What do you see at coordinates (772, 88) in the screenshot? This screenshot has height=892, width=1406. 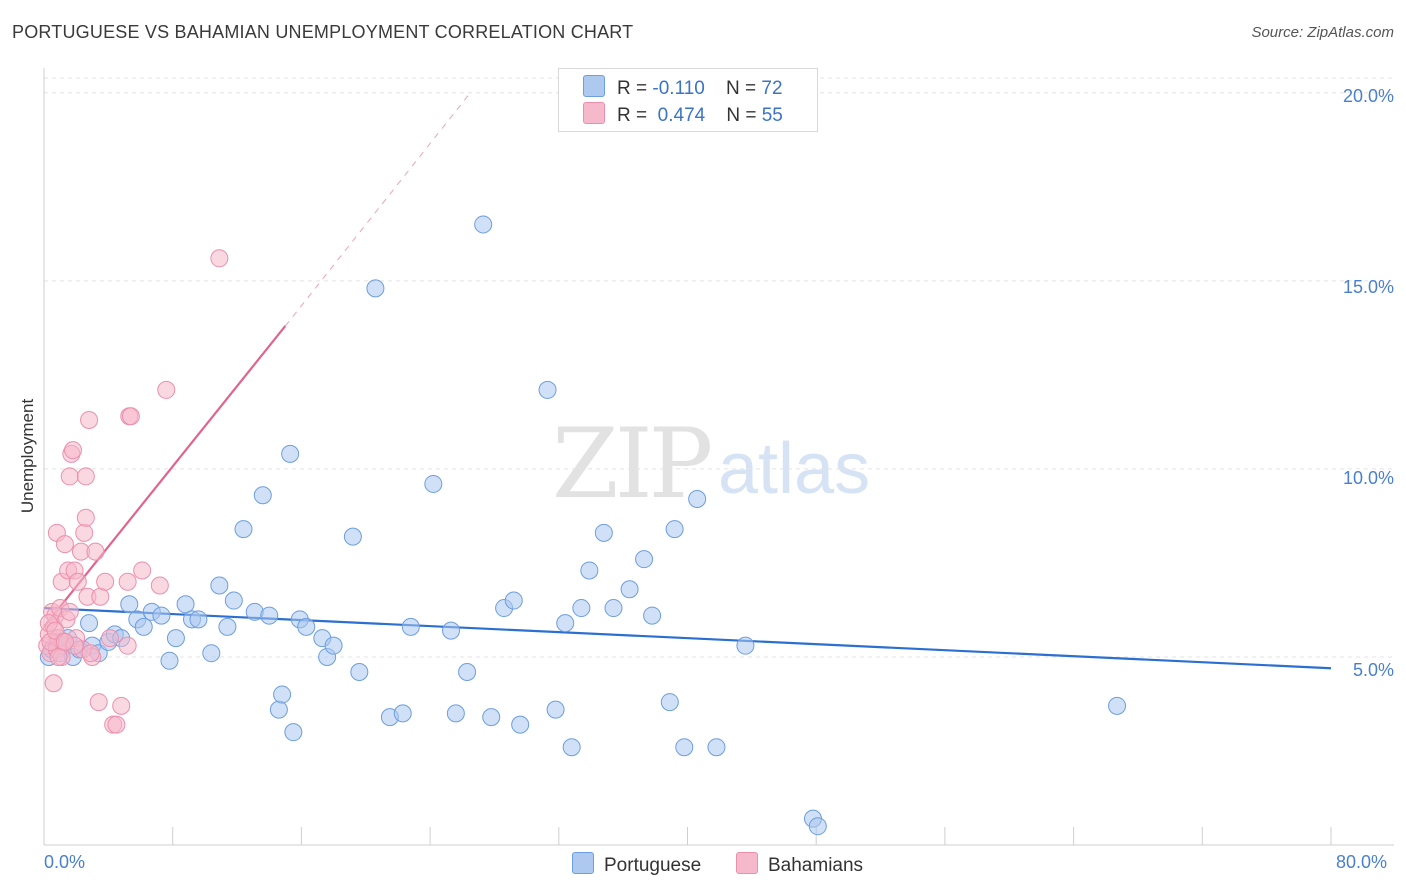 I see `legend-n-value: 72` at bounding box center [772, 88].